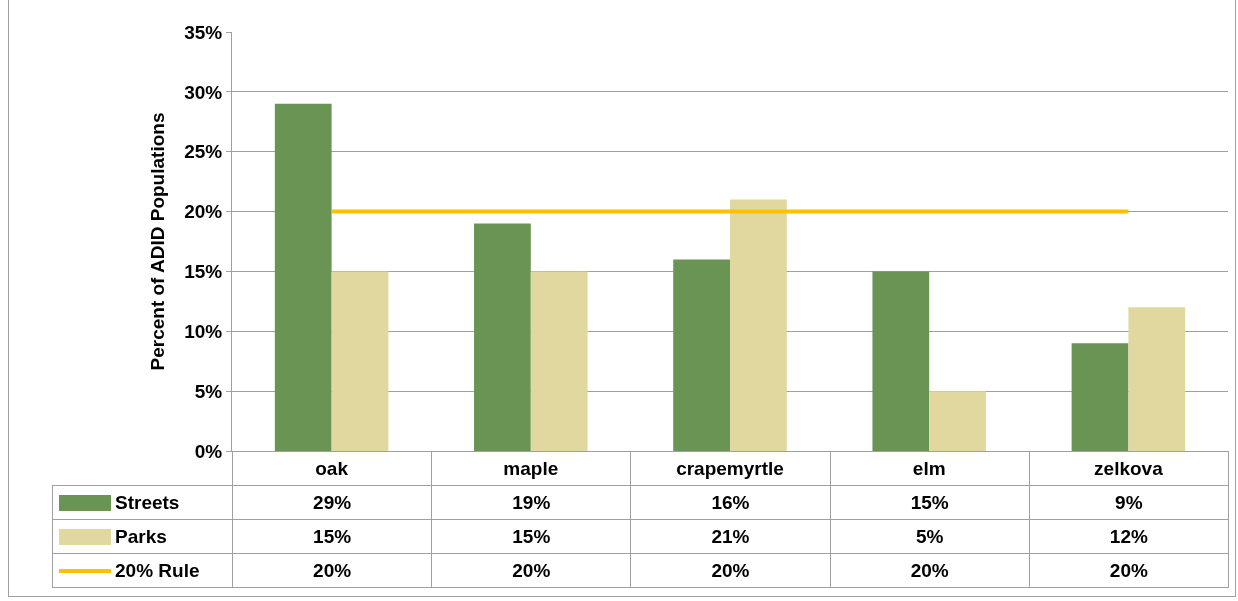 This screenshot has height=601, width=1238. Describe the element at coordinates (203, 92) in the screenshot. I see `y-tick-label: 30%` at that location.